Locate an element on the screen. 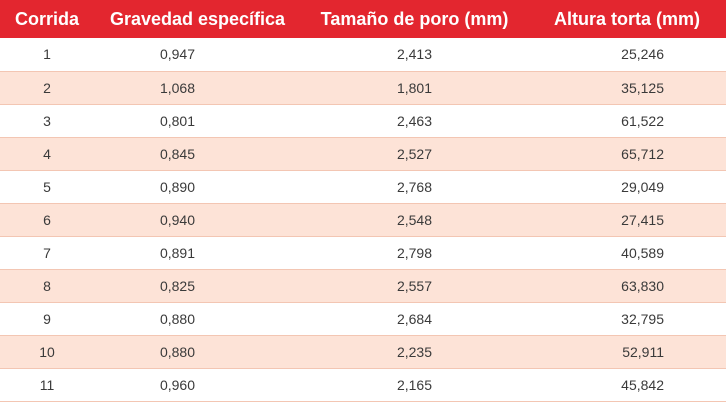 The width and height of the screenshot is (726, 404). cell-tamano-poro: 2,684 is located at coordinates (414, 319).